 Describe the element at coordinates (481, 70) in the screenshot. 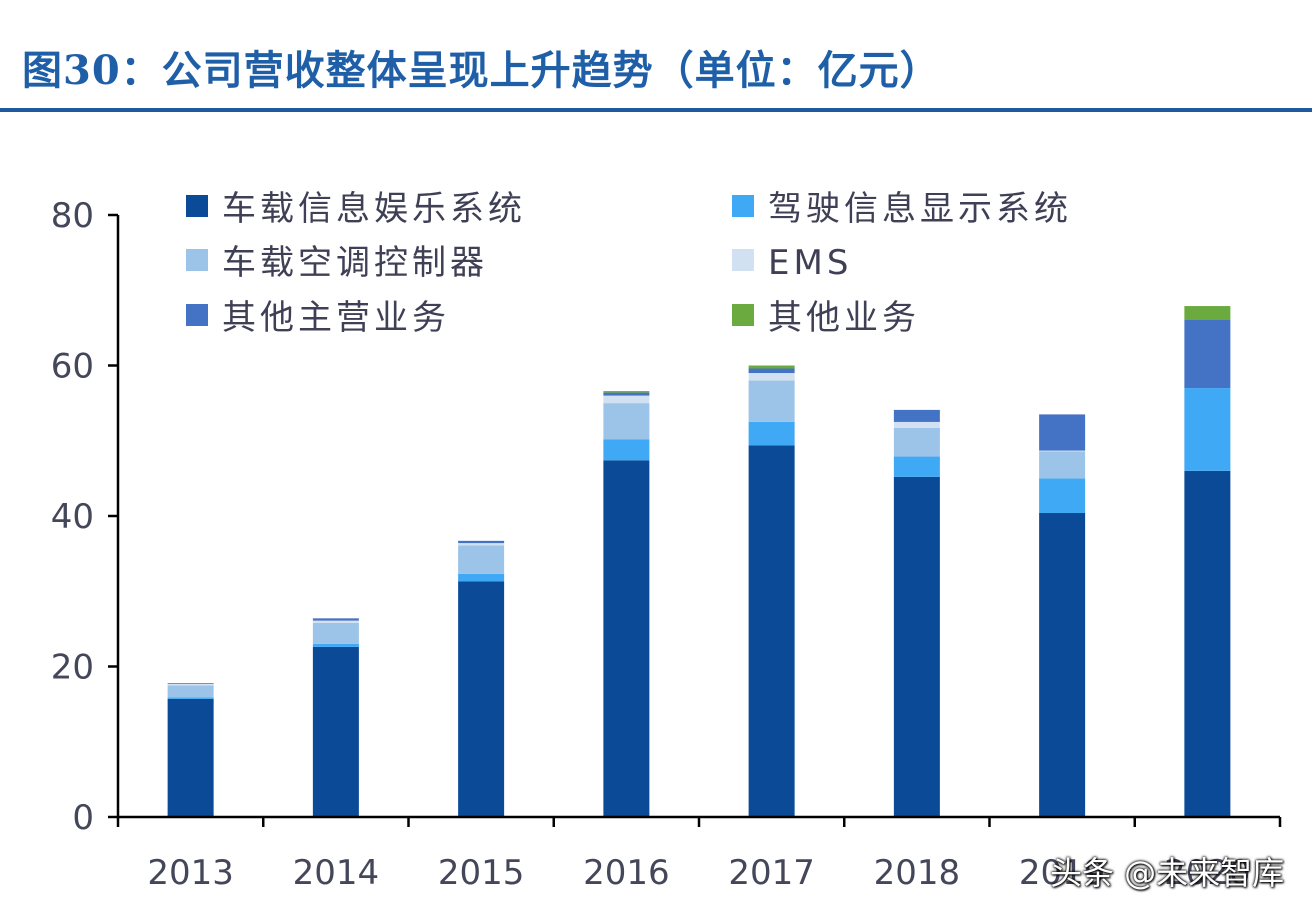

I see `chart-title: 图30：公司营收整体呈现上升趋势（单位：亿元）` at that location.